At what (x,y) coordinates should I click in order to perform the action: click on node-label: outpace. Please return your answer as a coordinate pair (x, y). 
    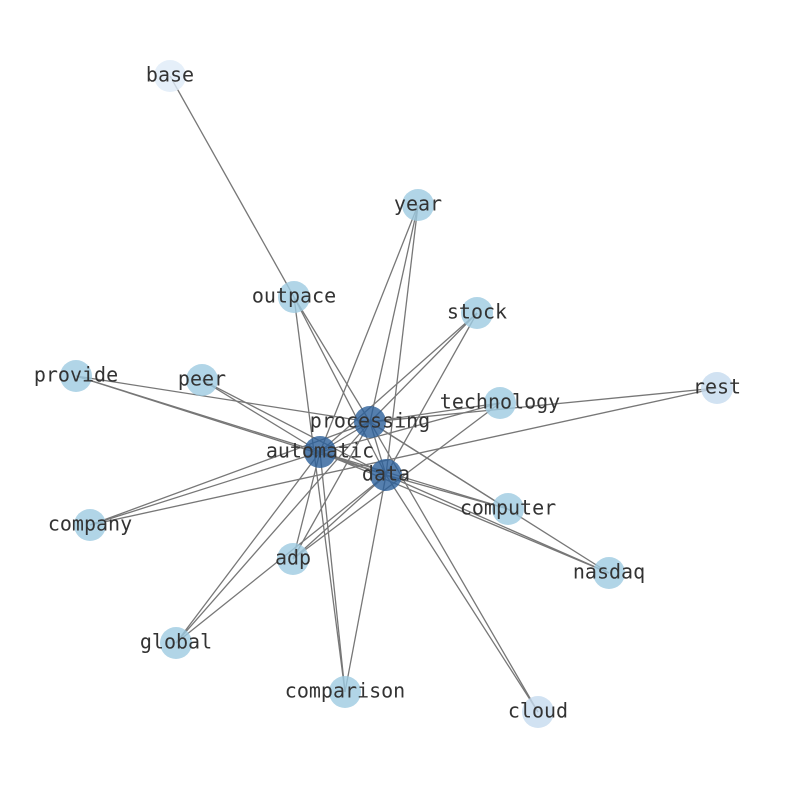
    Looking at the image, I should click on (294, 296).